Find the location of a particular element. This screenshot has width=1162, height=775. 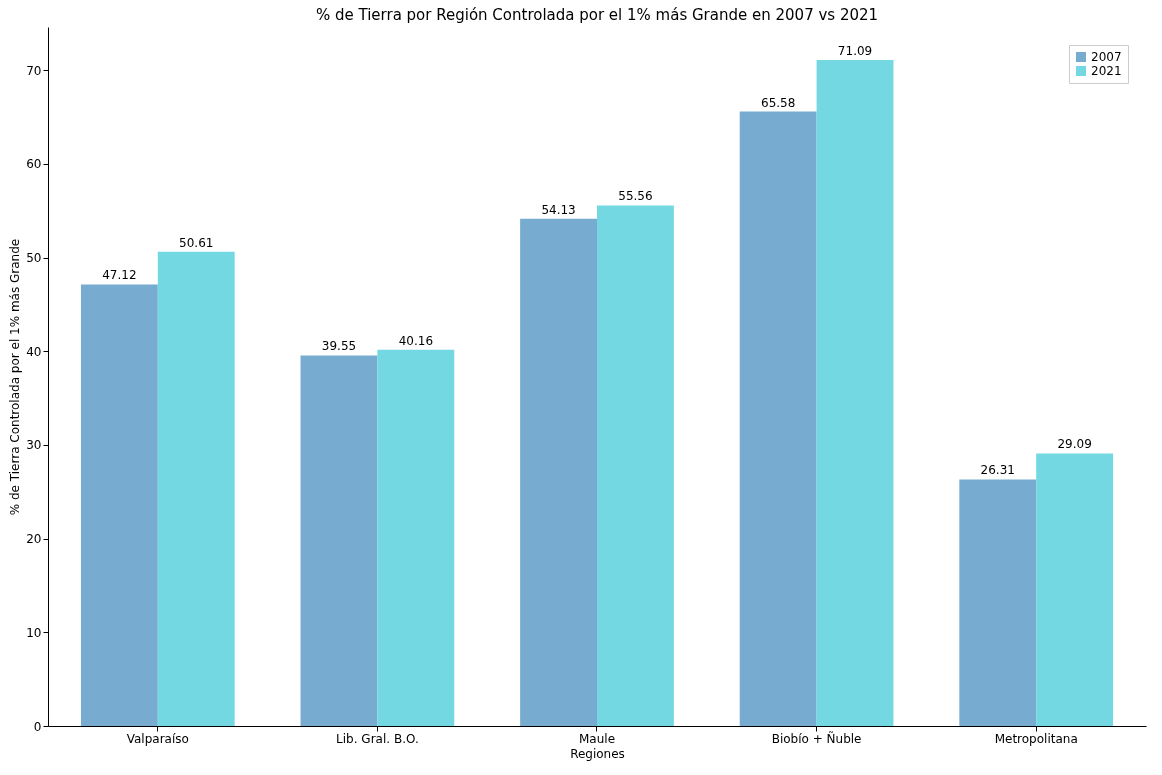

data-label: 40.16 is located at coordinates (416, 340).